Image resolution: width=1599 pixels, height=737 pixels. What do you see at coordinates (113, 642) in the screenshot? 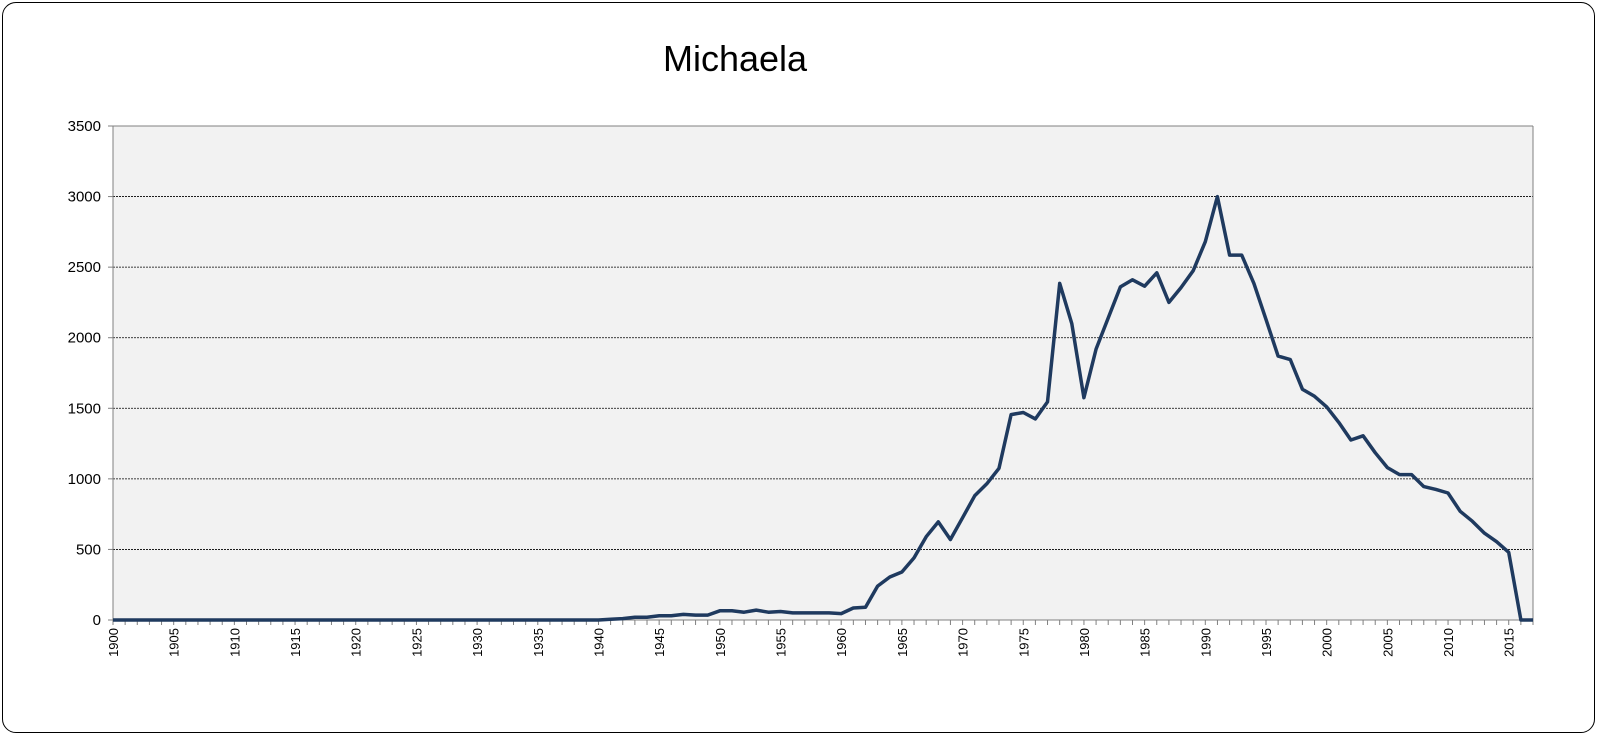
I see `x-tick-label: 1900` at bounding box center [113, 642].